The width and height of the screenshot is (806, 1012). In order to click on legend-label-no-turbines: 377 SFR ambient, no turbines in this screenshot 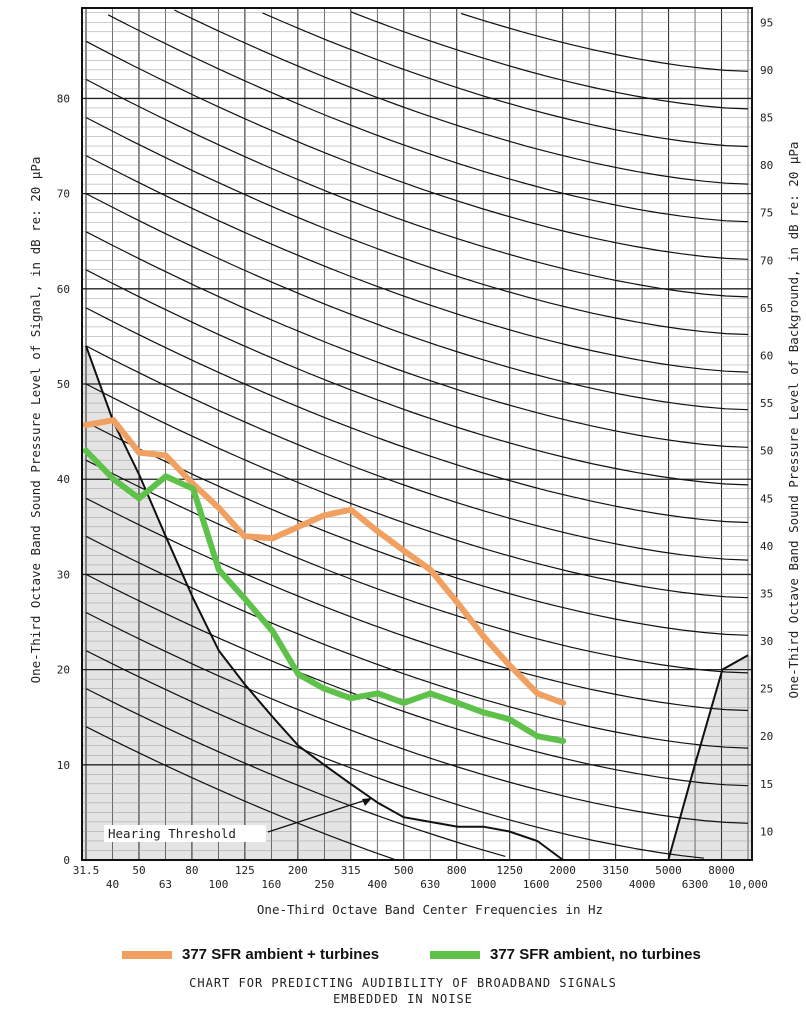, I will do `click(595, 954)`.